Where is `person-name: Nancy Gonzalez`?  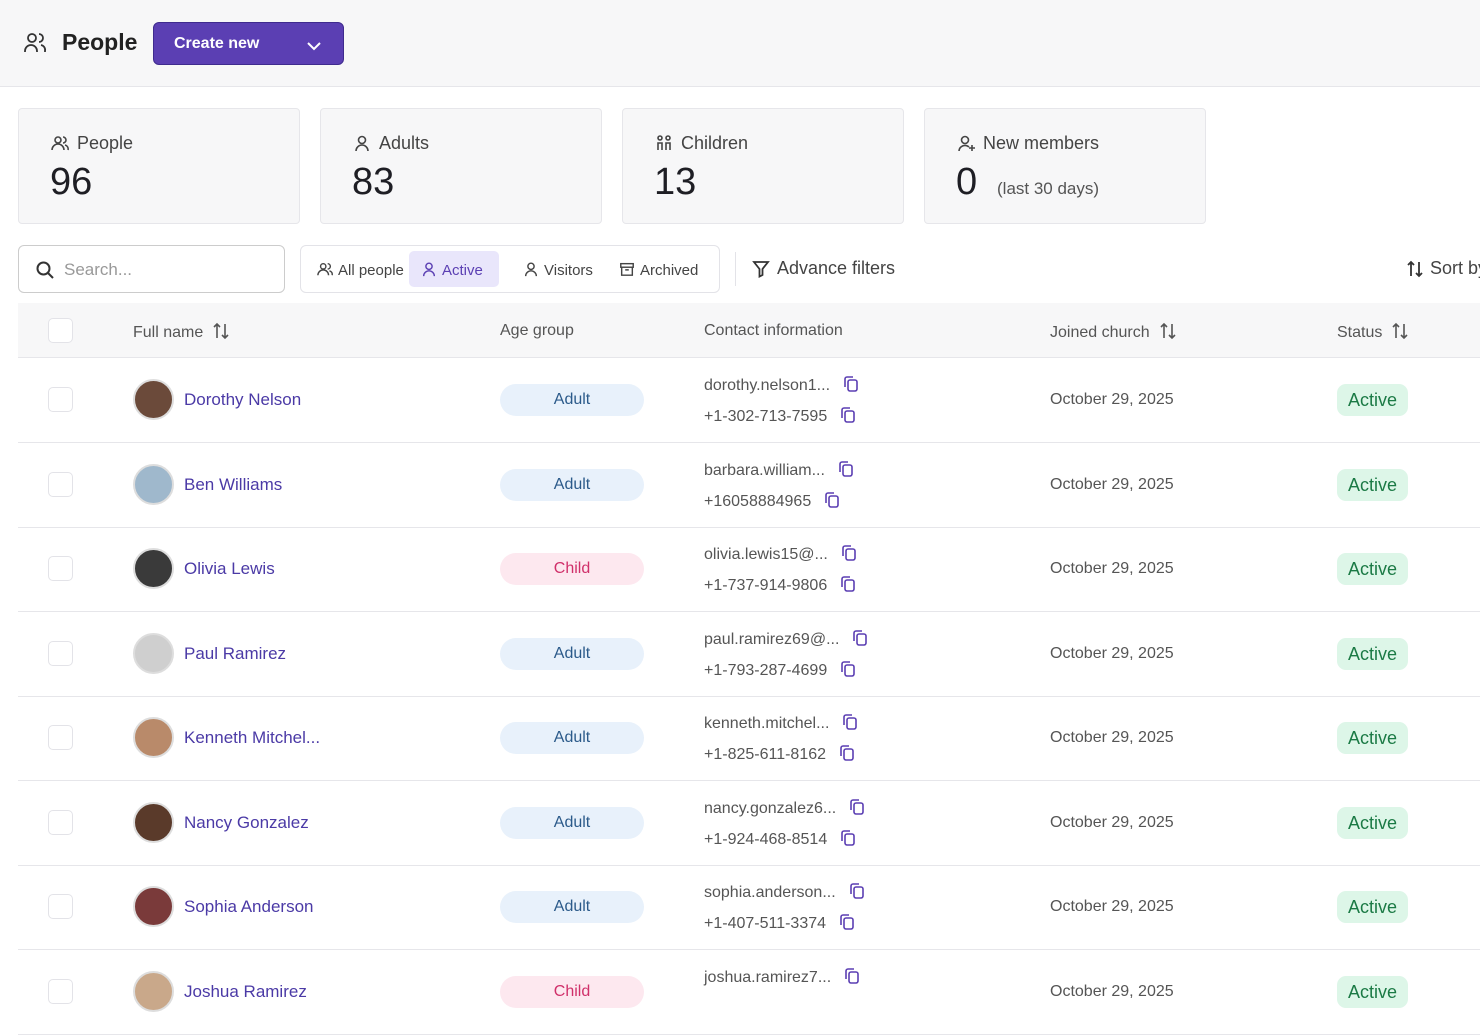 person-name: Nancy Gonzalez is located at coordinates (246, 823).